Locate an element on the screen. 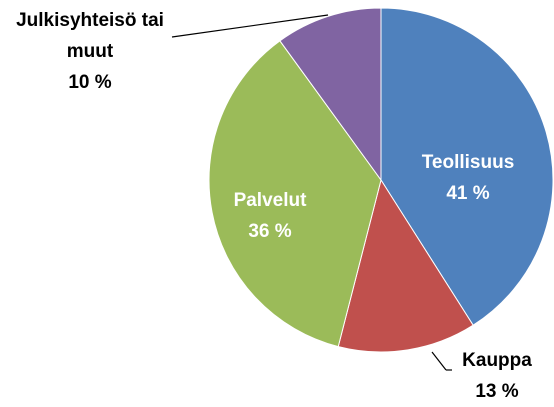  value-label: 41 % is located at coordinates (468, 193).